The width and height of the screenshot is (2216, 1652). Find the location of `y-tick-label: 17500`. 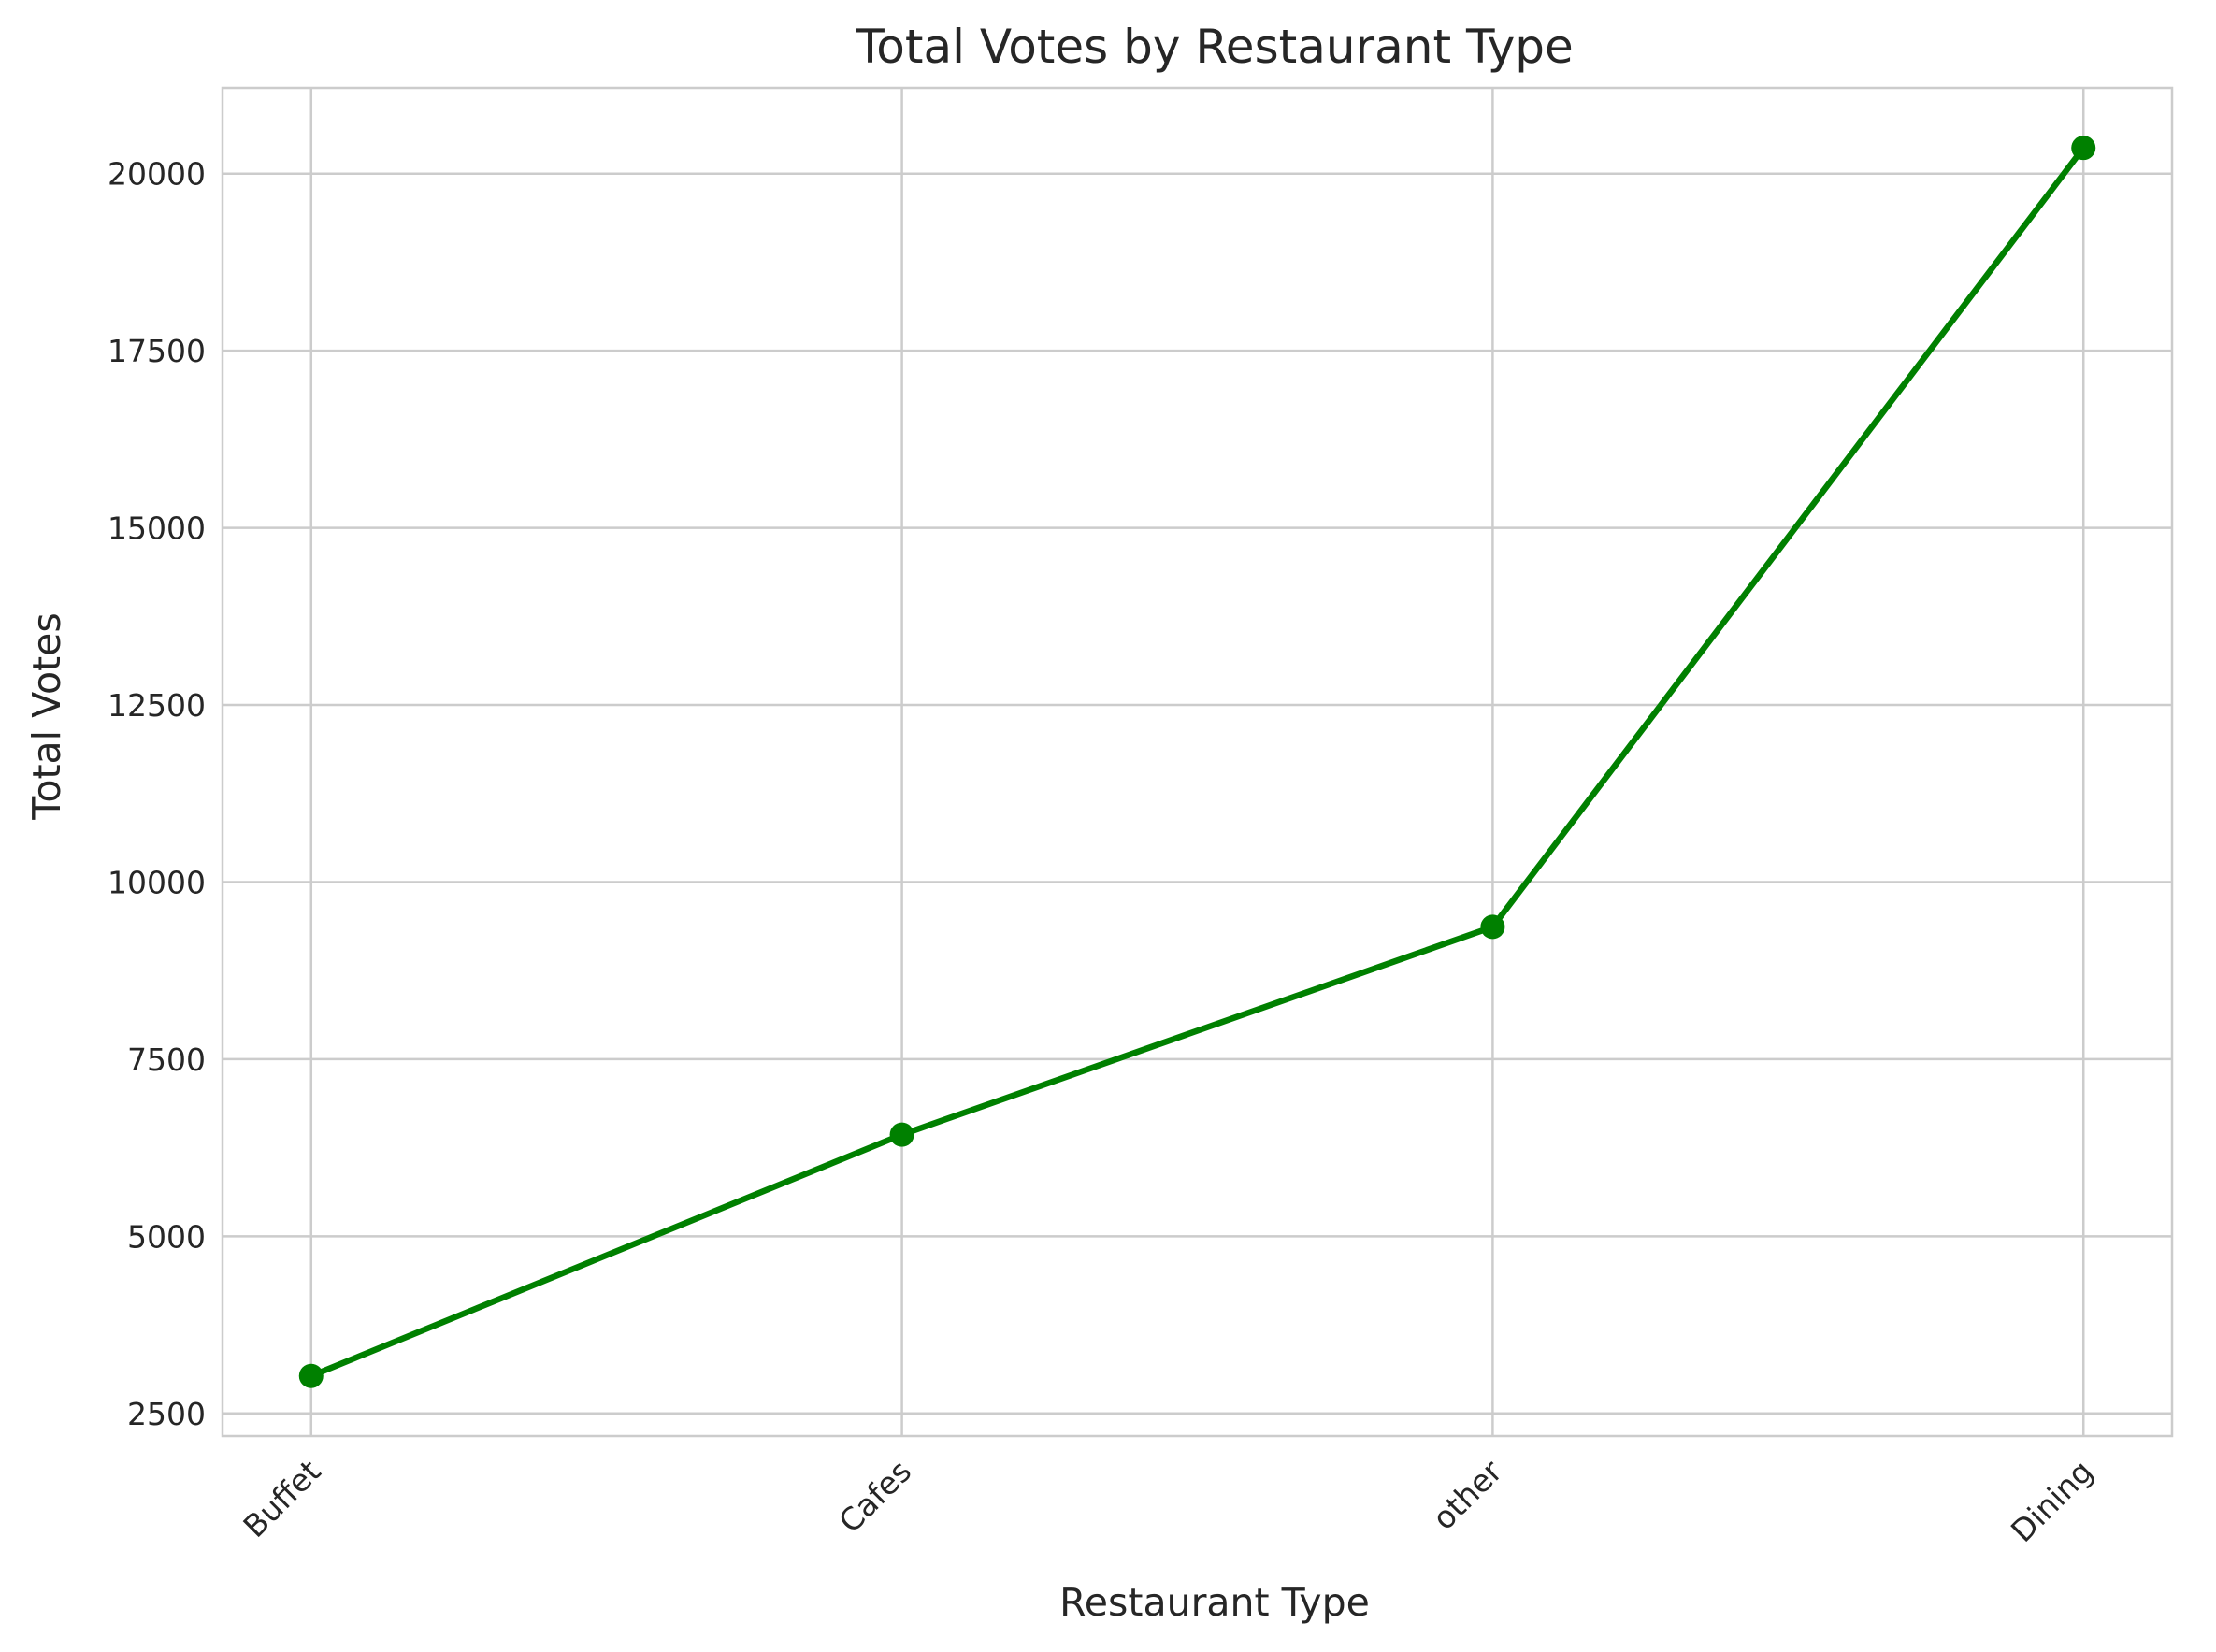

y-tick-label: 17500 is located at coordinates (157, 351).